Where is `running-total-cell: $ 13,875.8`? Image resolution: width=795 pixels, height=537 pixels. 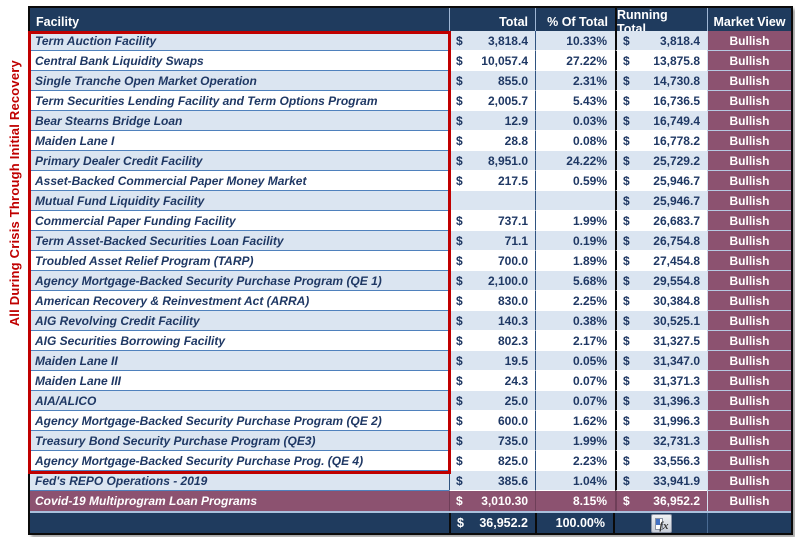
running-total-cell: $ 13,875.8 is located at coordinates (661, 61).